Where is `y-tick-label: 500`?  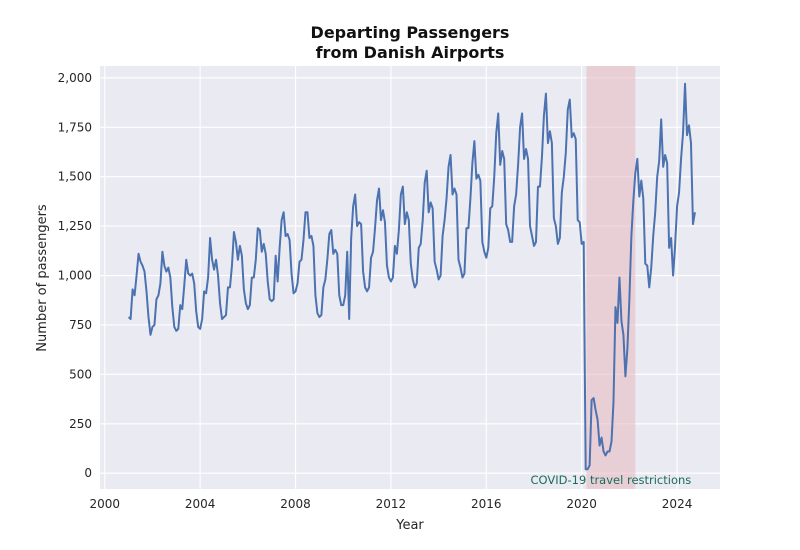 y-tick-label: 500 is located at coordinates (80, 374).